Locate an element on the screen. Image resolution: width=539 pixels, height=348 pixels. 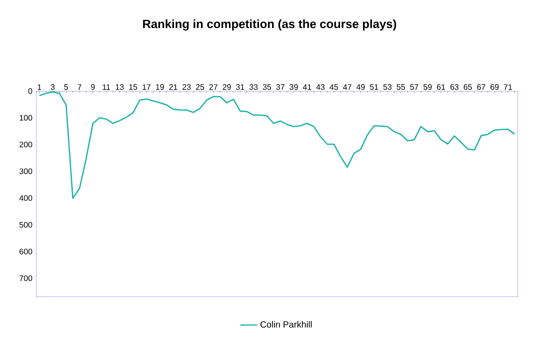
legend-label: Colin Parkhill is located at coordinates (286, 324).